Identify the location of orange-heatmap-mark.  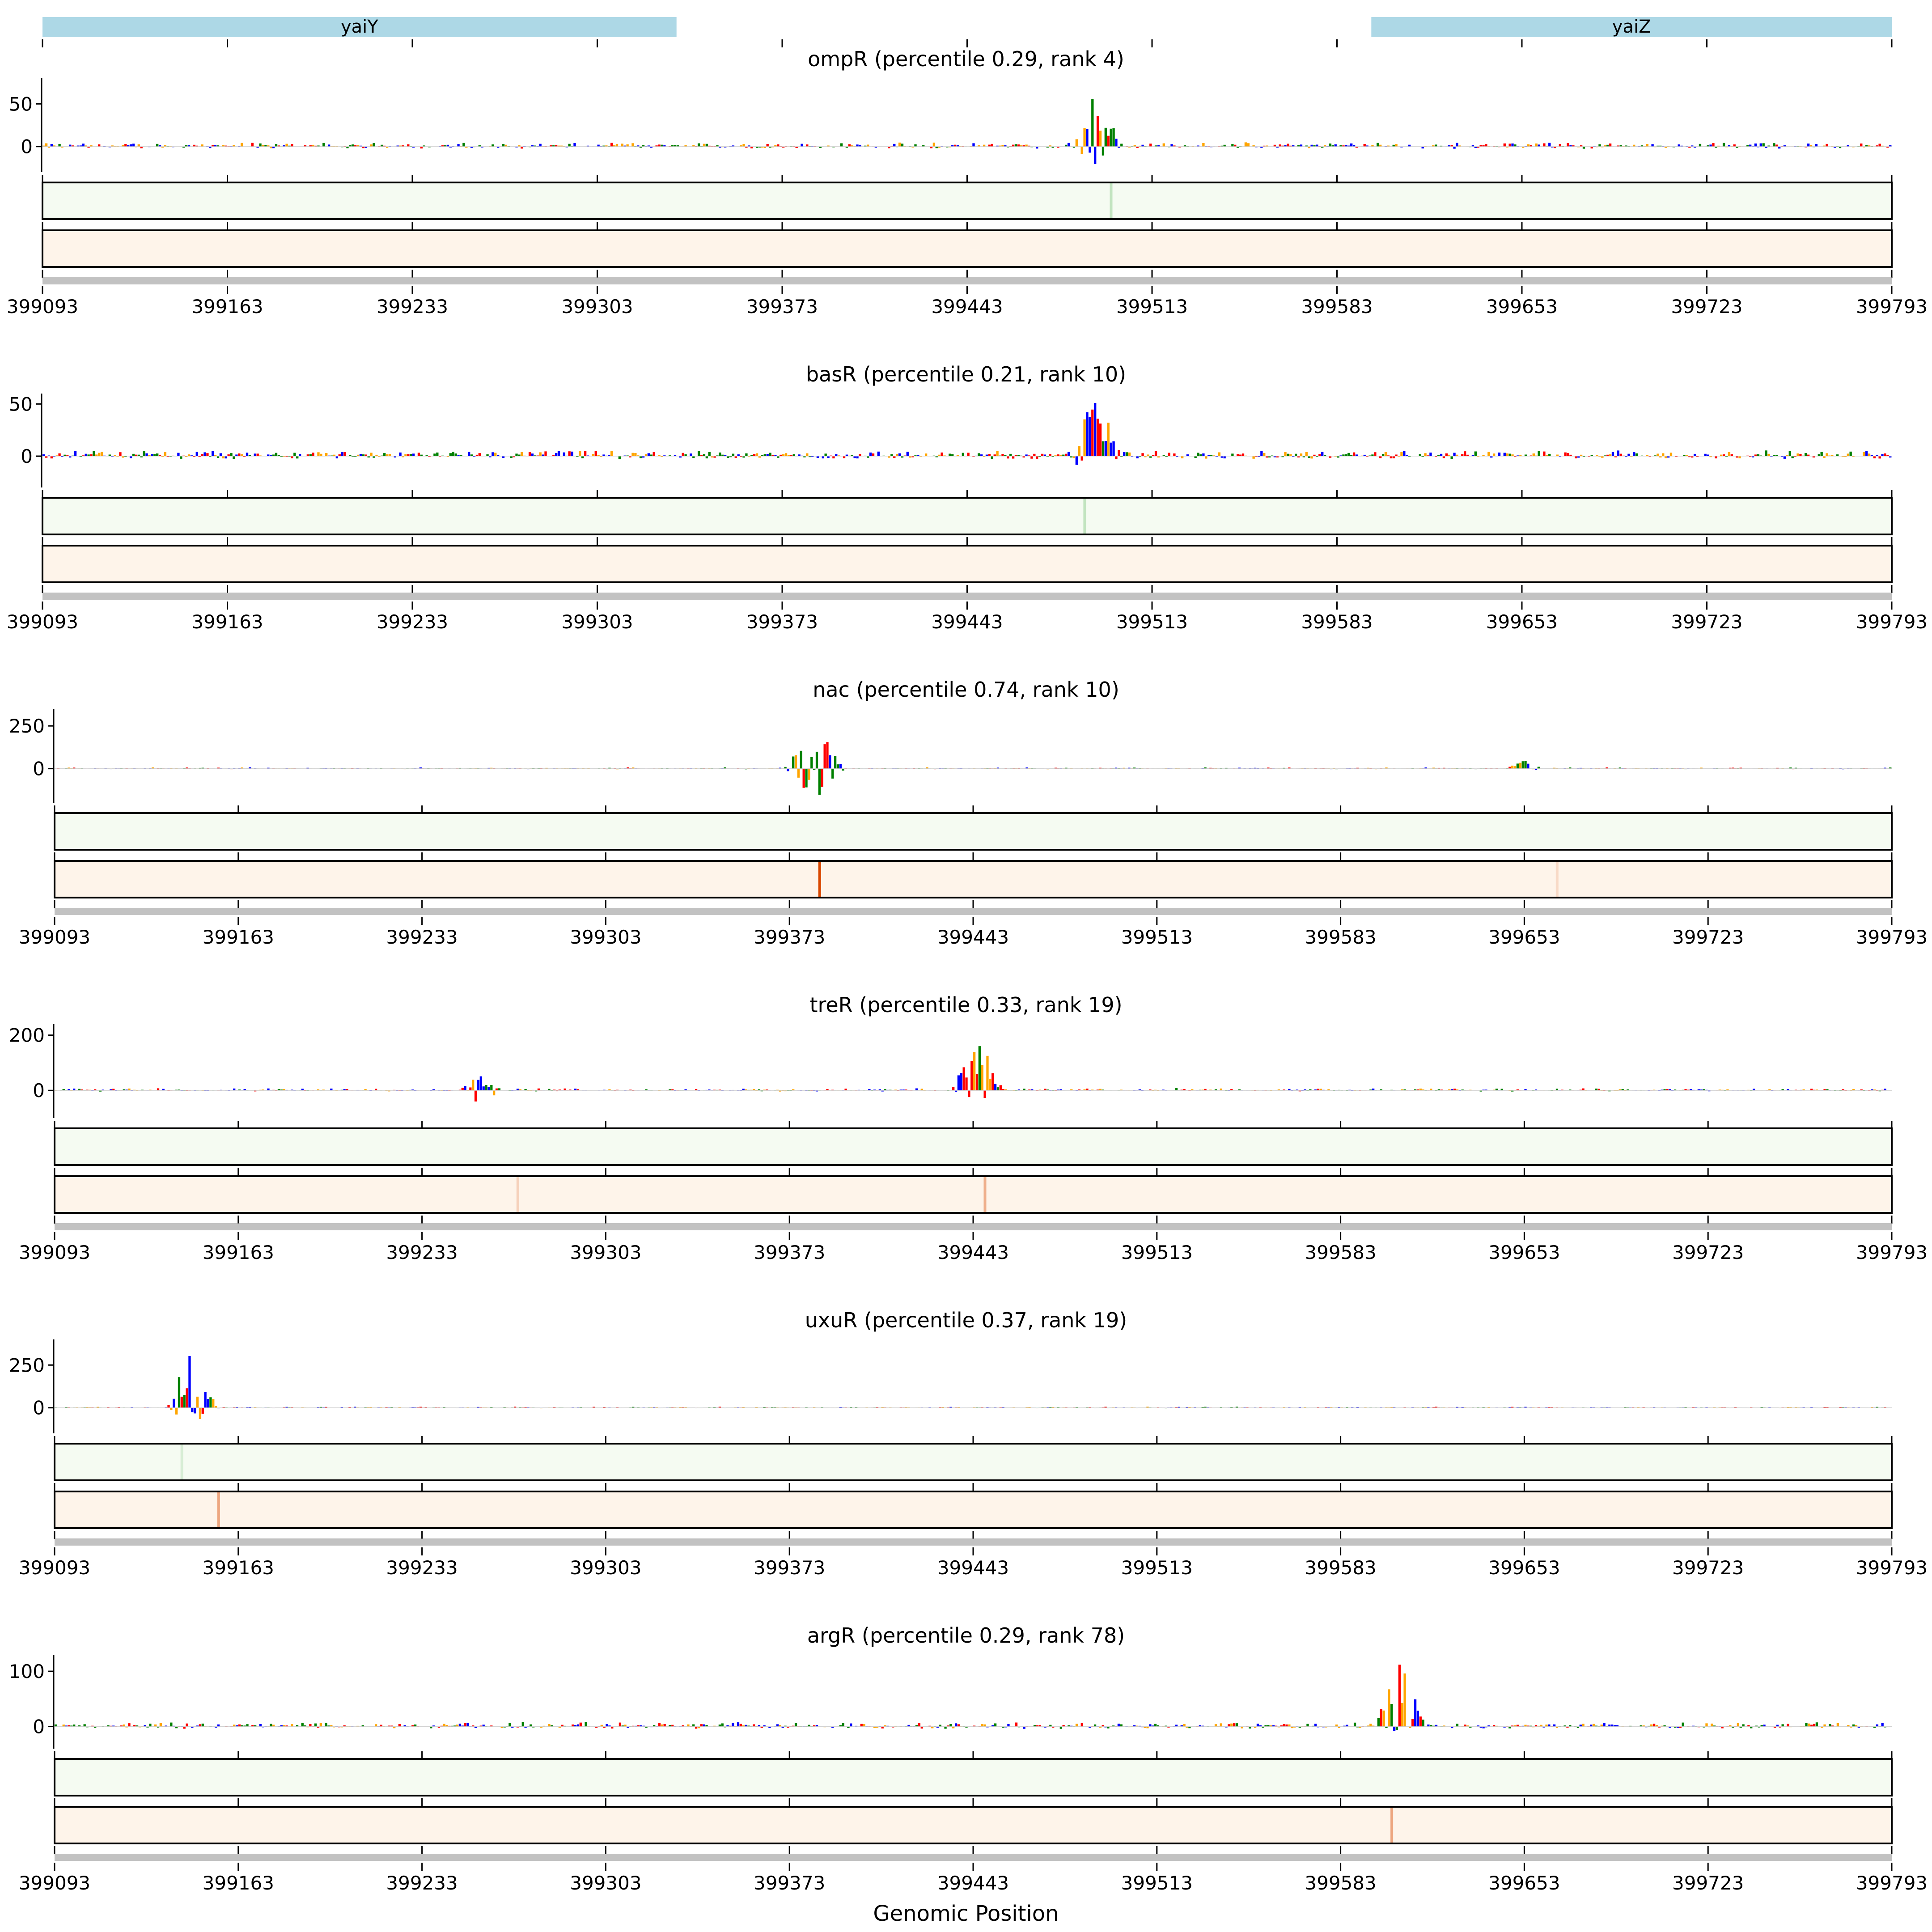
(218, 1509).